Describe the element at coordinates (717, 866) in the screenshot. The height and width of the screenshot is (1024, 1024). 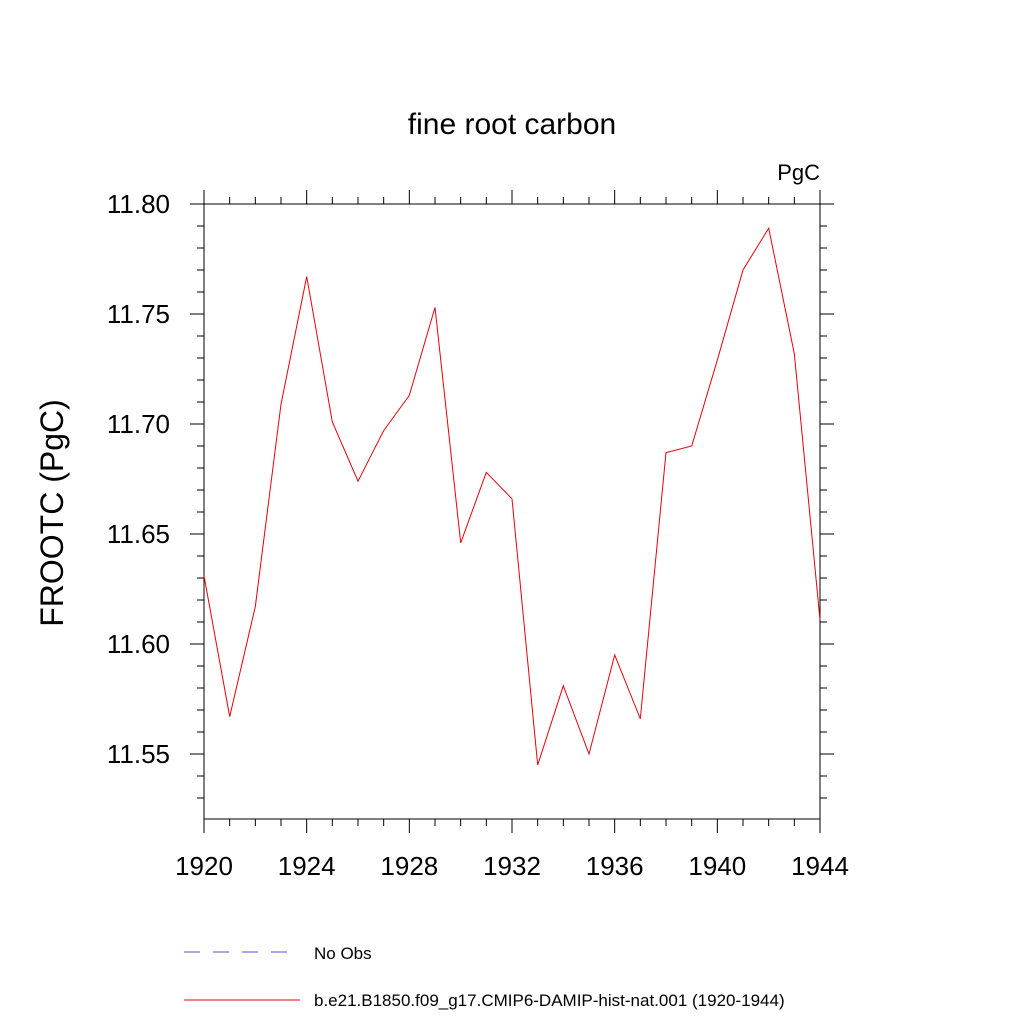
I see `x-tick-label: 1940` at that location.